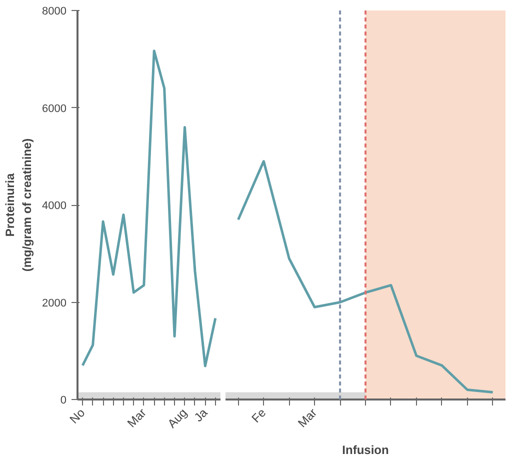  What do you see at coordinates (63, 400) in the screenshot?
I see `y-tick-label: 0` at bounding box center [63, 400].